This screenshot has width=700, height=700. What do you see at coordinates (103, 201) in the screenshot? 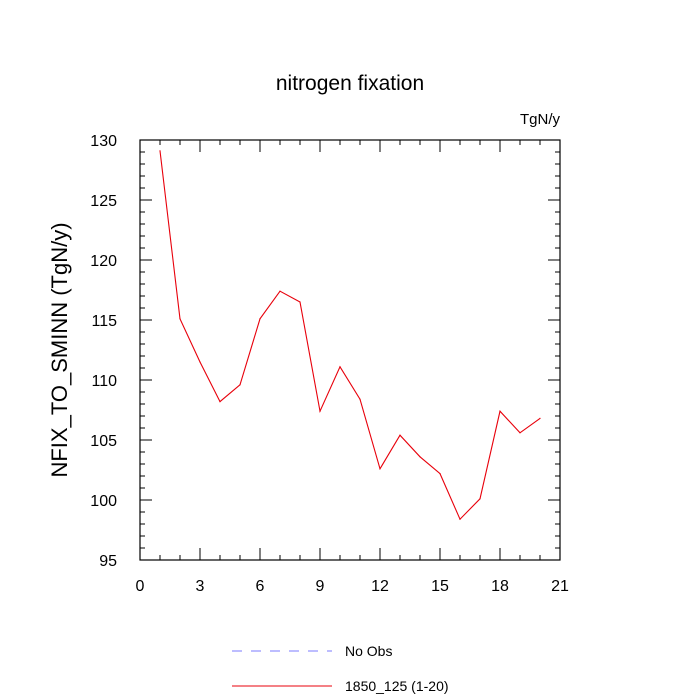
I see `y-tick-label: 125` at bounding box center [103, 201].